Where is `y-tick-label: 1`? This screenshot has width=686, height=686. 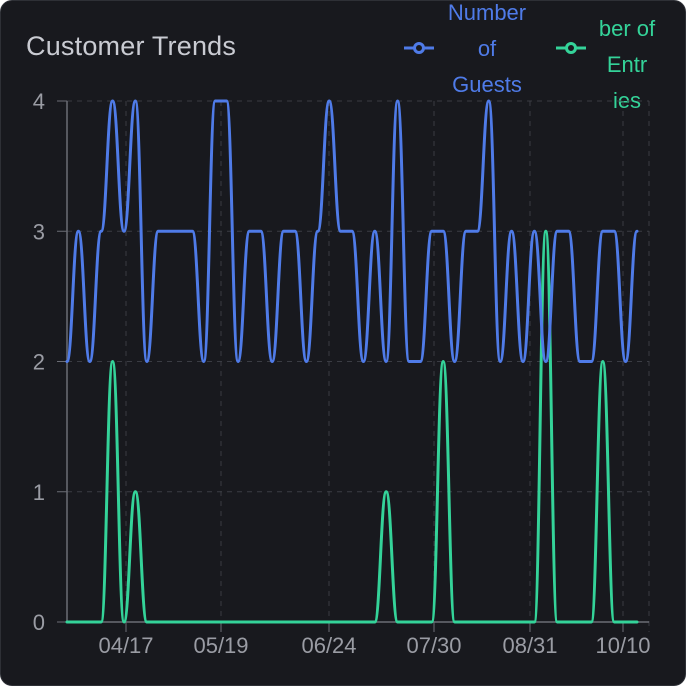 y-tick-label: 1 is located at coordinates (39, 492).